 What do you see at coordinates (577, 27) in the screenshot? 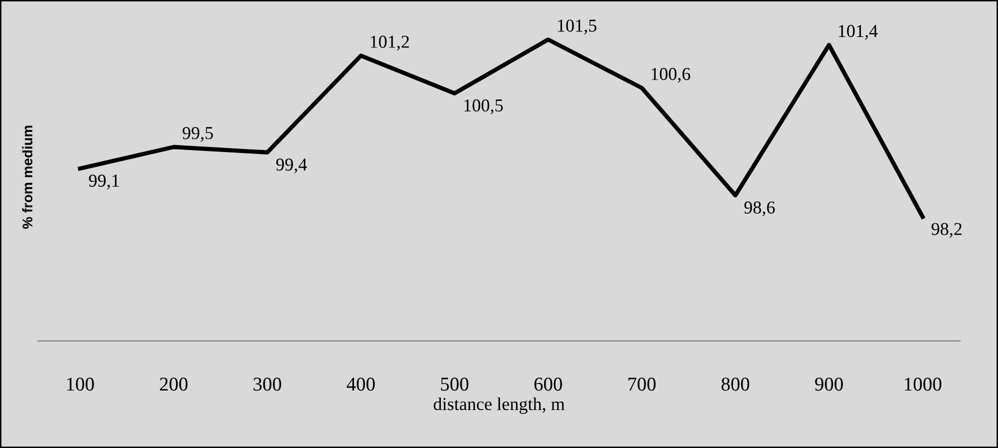
I see `data-label: 101,5` at bounding box center [577, 27].